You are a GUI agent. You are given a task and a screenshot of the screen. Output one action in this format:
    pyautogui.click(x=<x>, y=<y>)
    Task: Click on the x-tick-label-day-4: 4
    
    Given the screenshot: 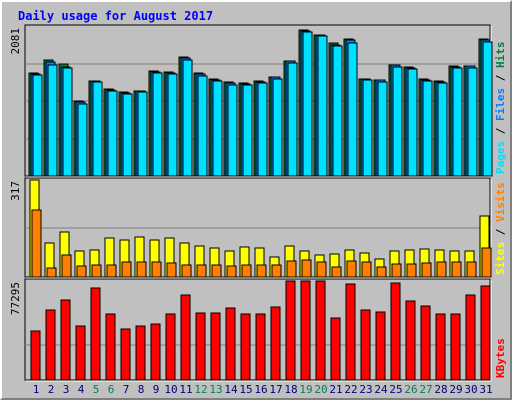 What is the action you would take?
    pyautogui.click(x=81, y=389)
    